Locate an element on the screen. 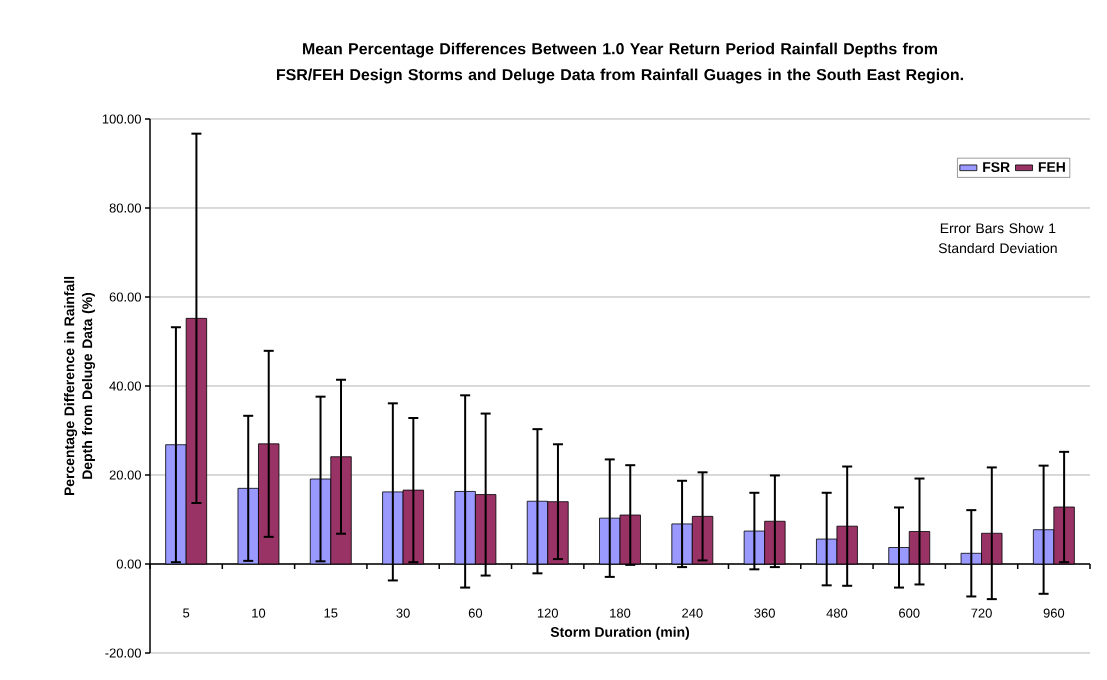  y-tick-label: 0.00 is located at coordinates (128, 564).